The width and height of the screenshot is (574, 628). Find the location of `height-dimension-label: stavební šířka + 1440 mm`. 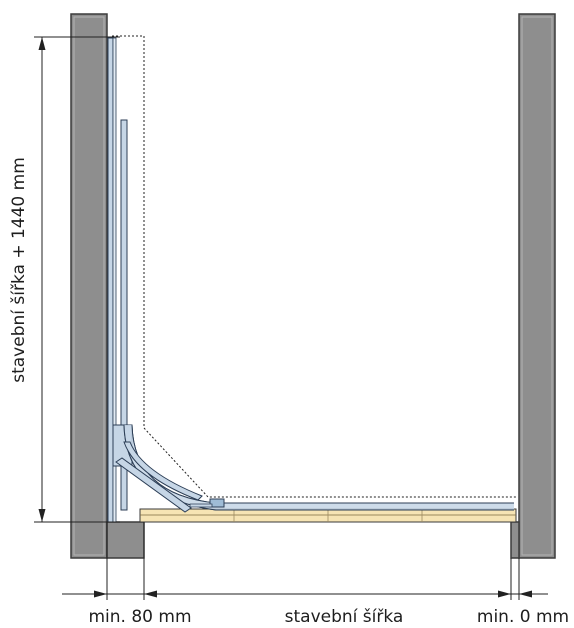

height-dimension-label: stavební šířka + 1440 mm is located at coordinates (19, 270).